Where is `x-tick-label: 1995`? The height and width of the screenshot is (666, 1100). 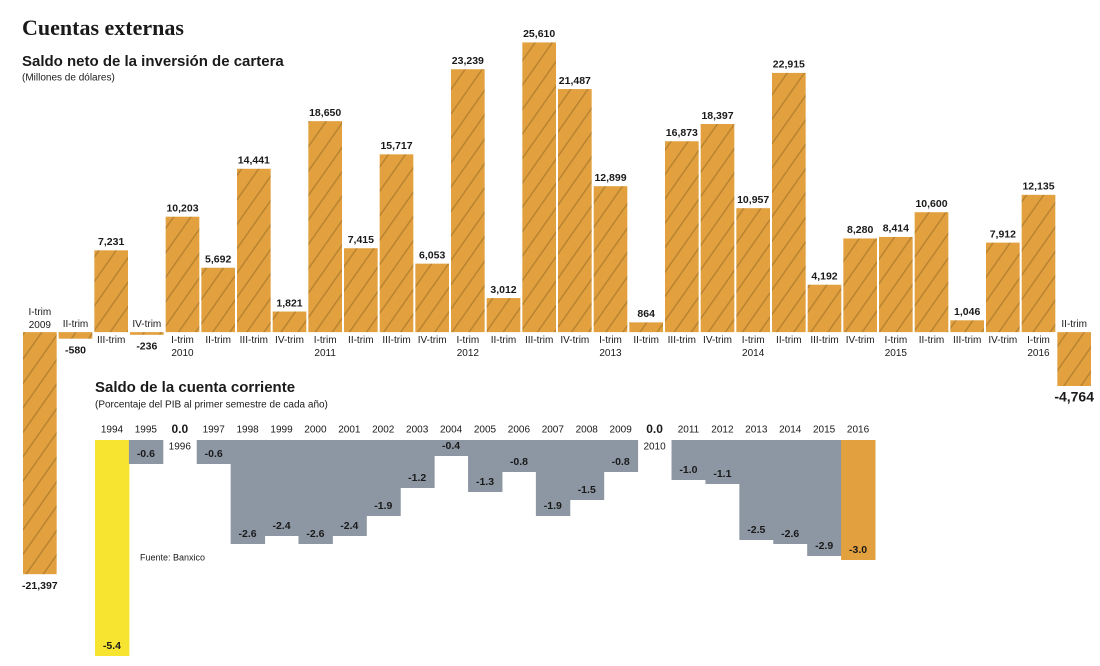
x-tick-label: 1995 is located at coordinates (146, 430).